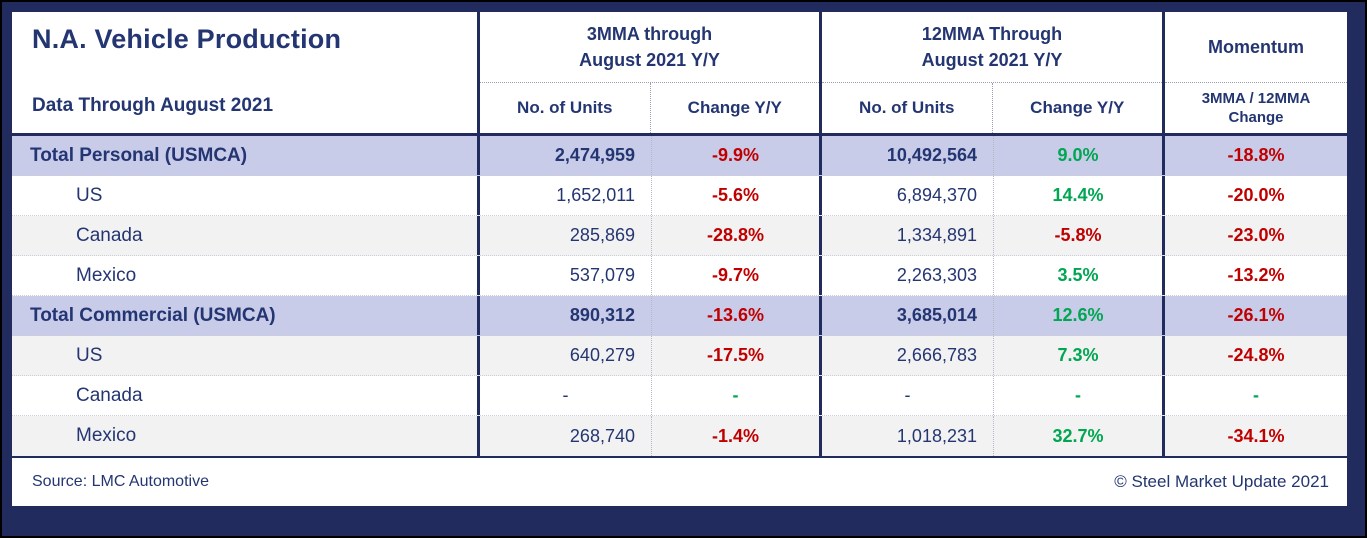  Describe the element at coordinates (1077, 107) in the screenshot. I see `column-header-change-12mma: Change Y/Y` at that location.